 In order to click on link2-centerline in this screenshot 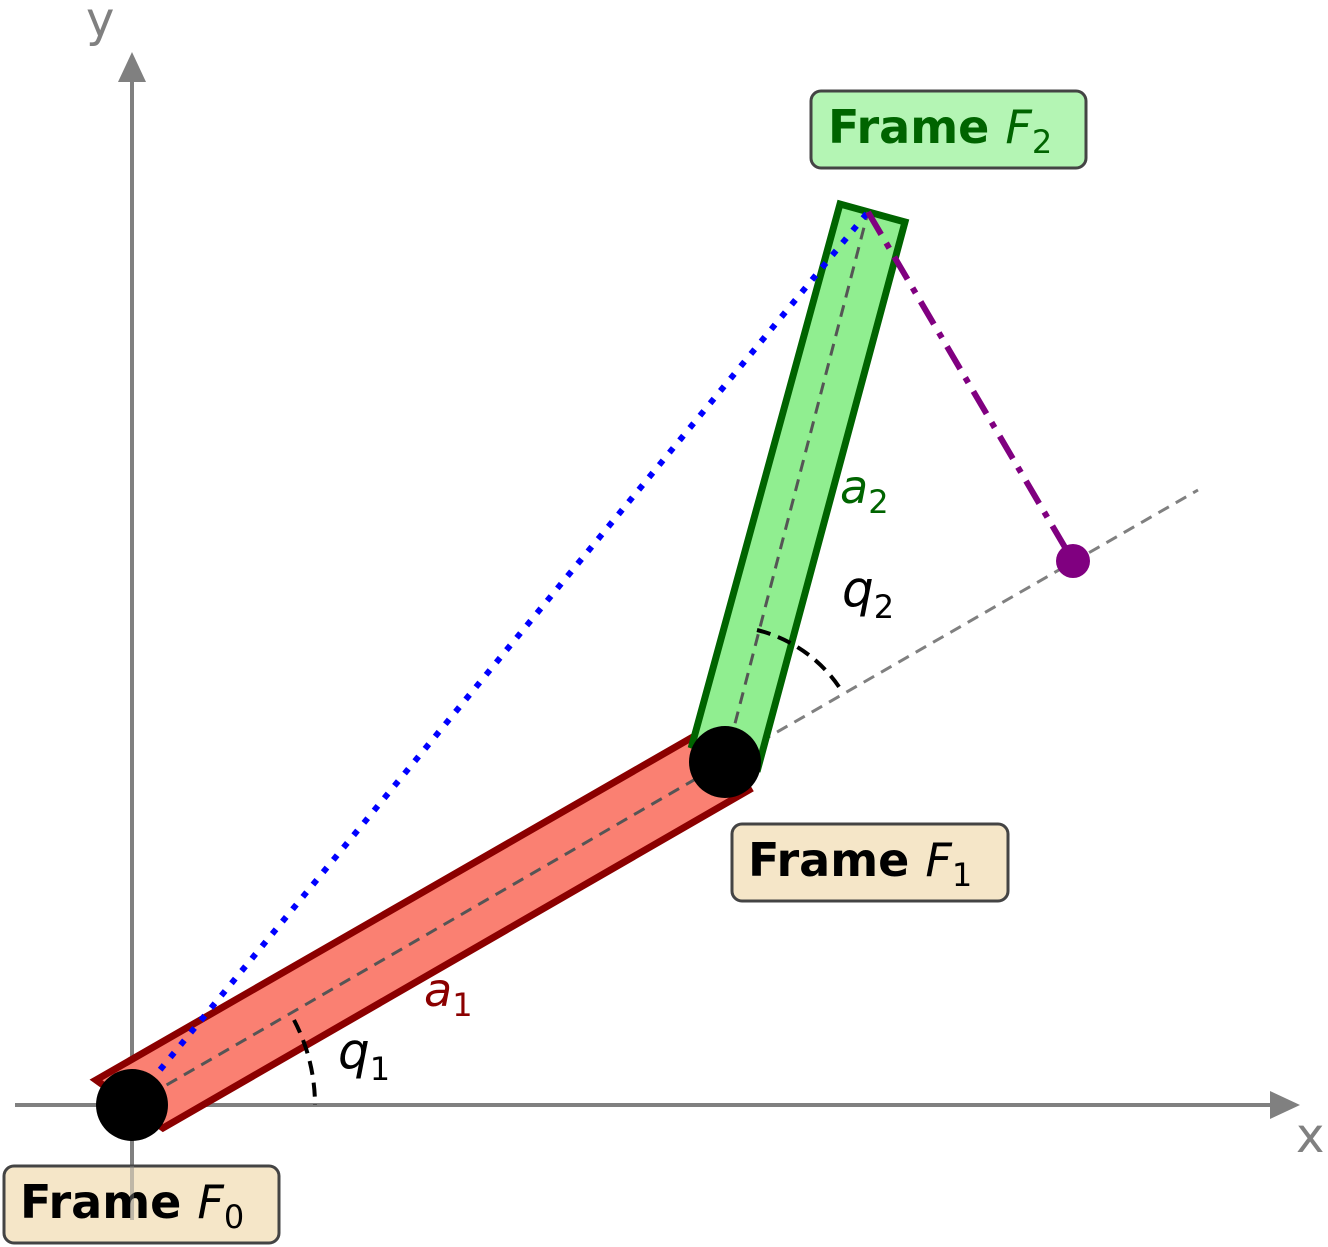, I will do `click(796, 487)`.